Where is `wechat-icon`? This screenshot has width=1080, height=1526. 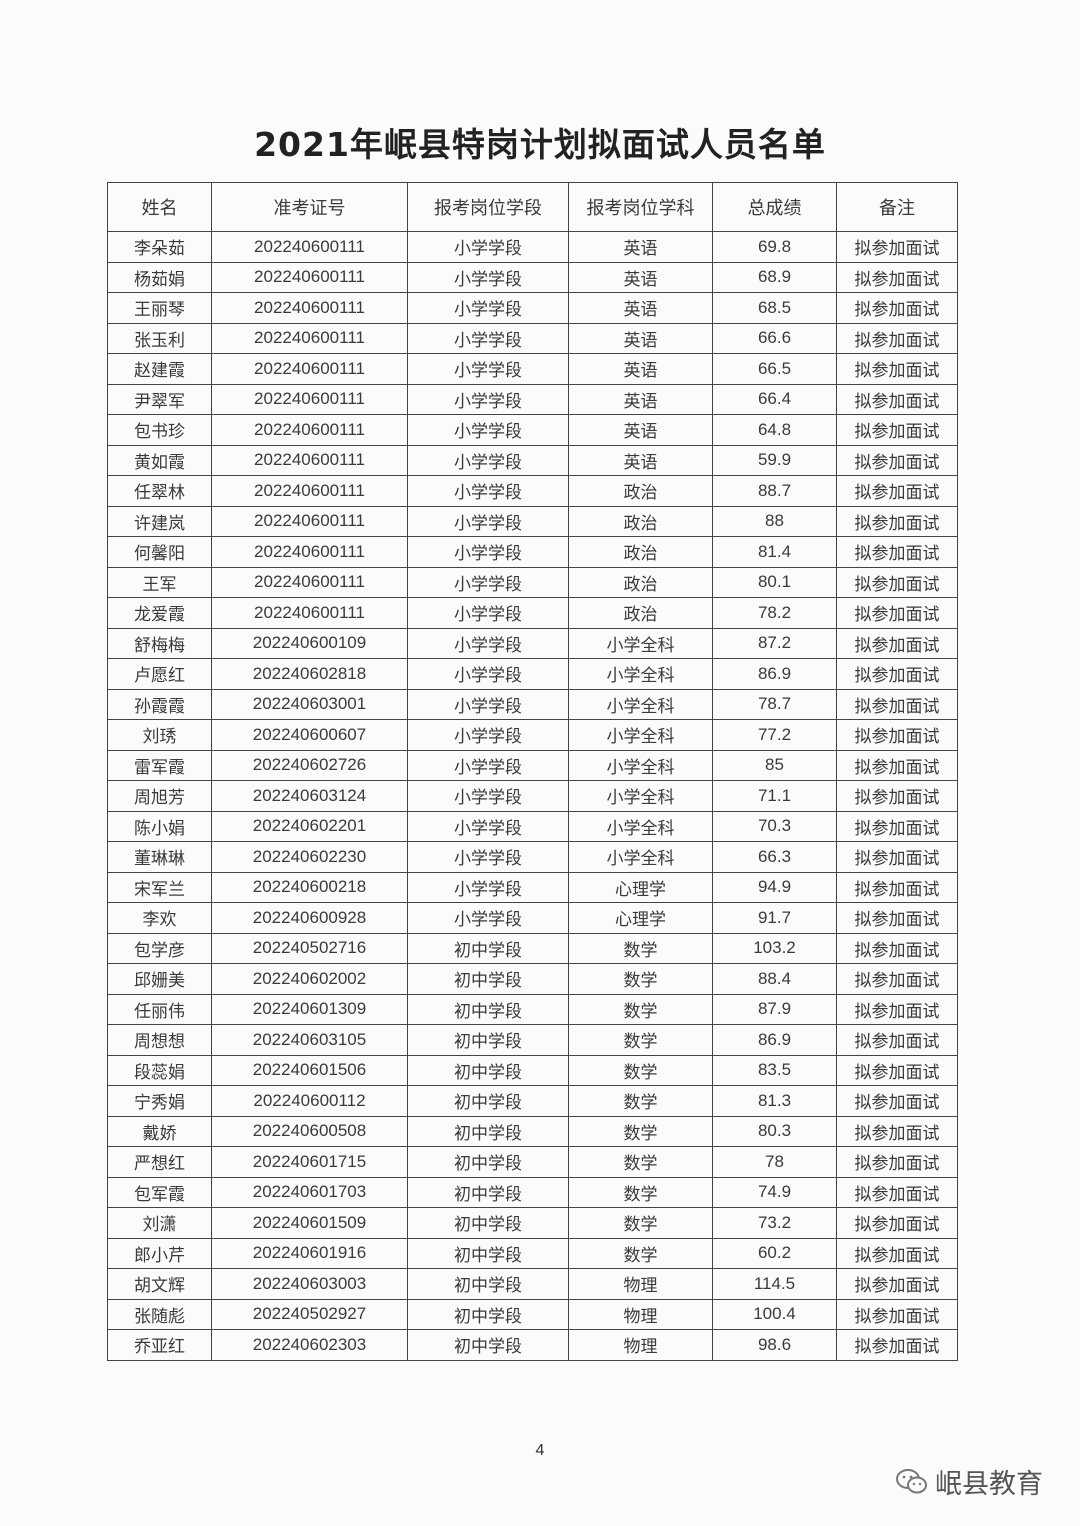
wechat-icon is located at coordinates (911, 1480).